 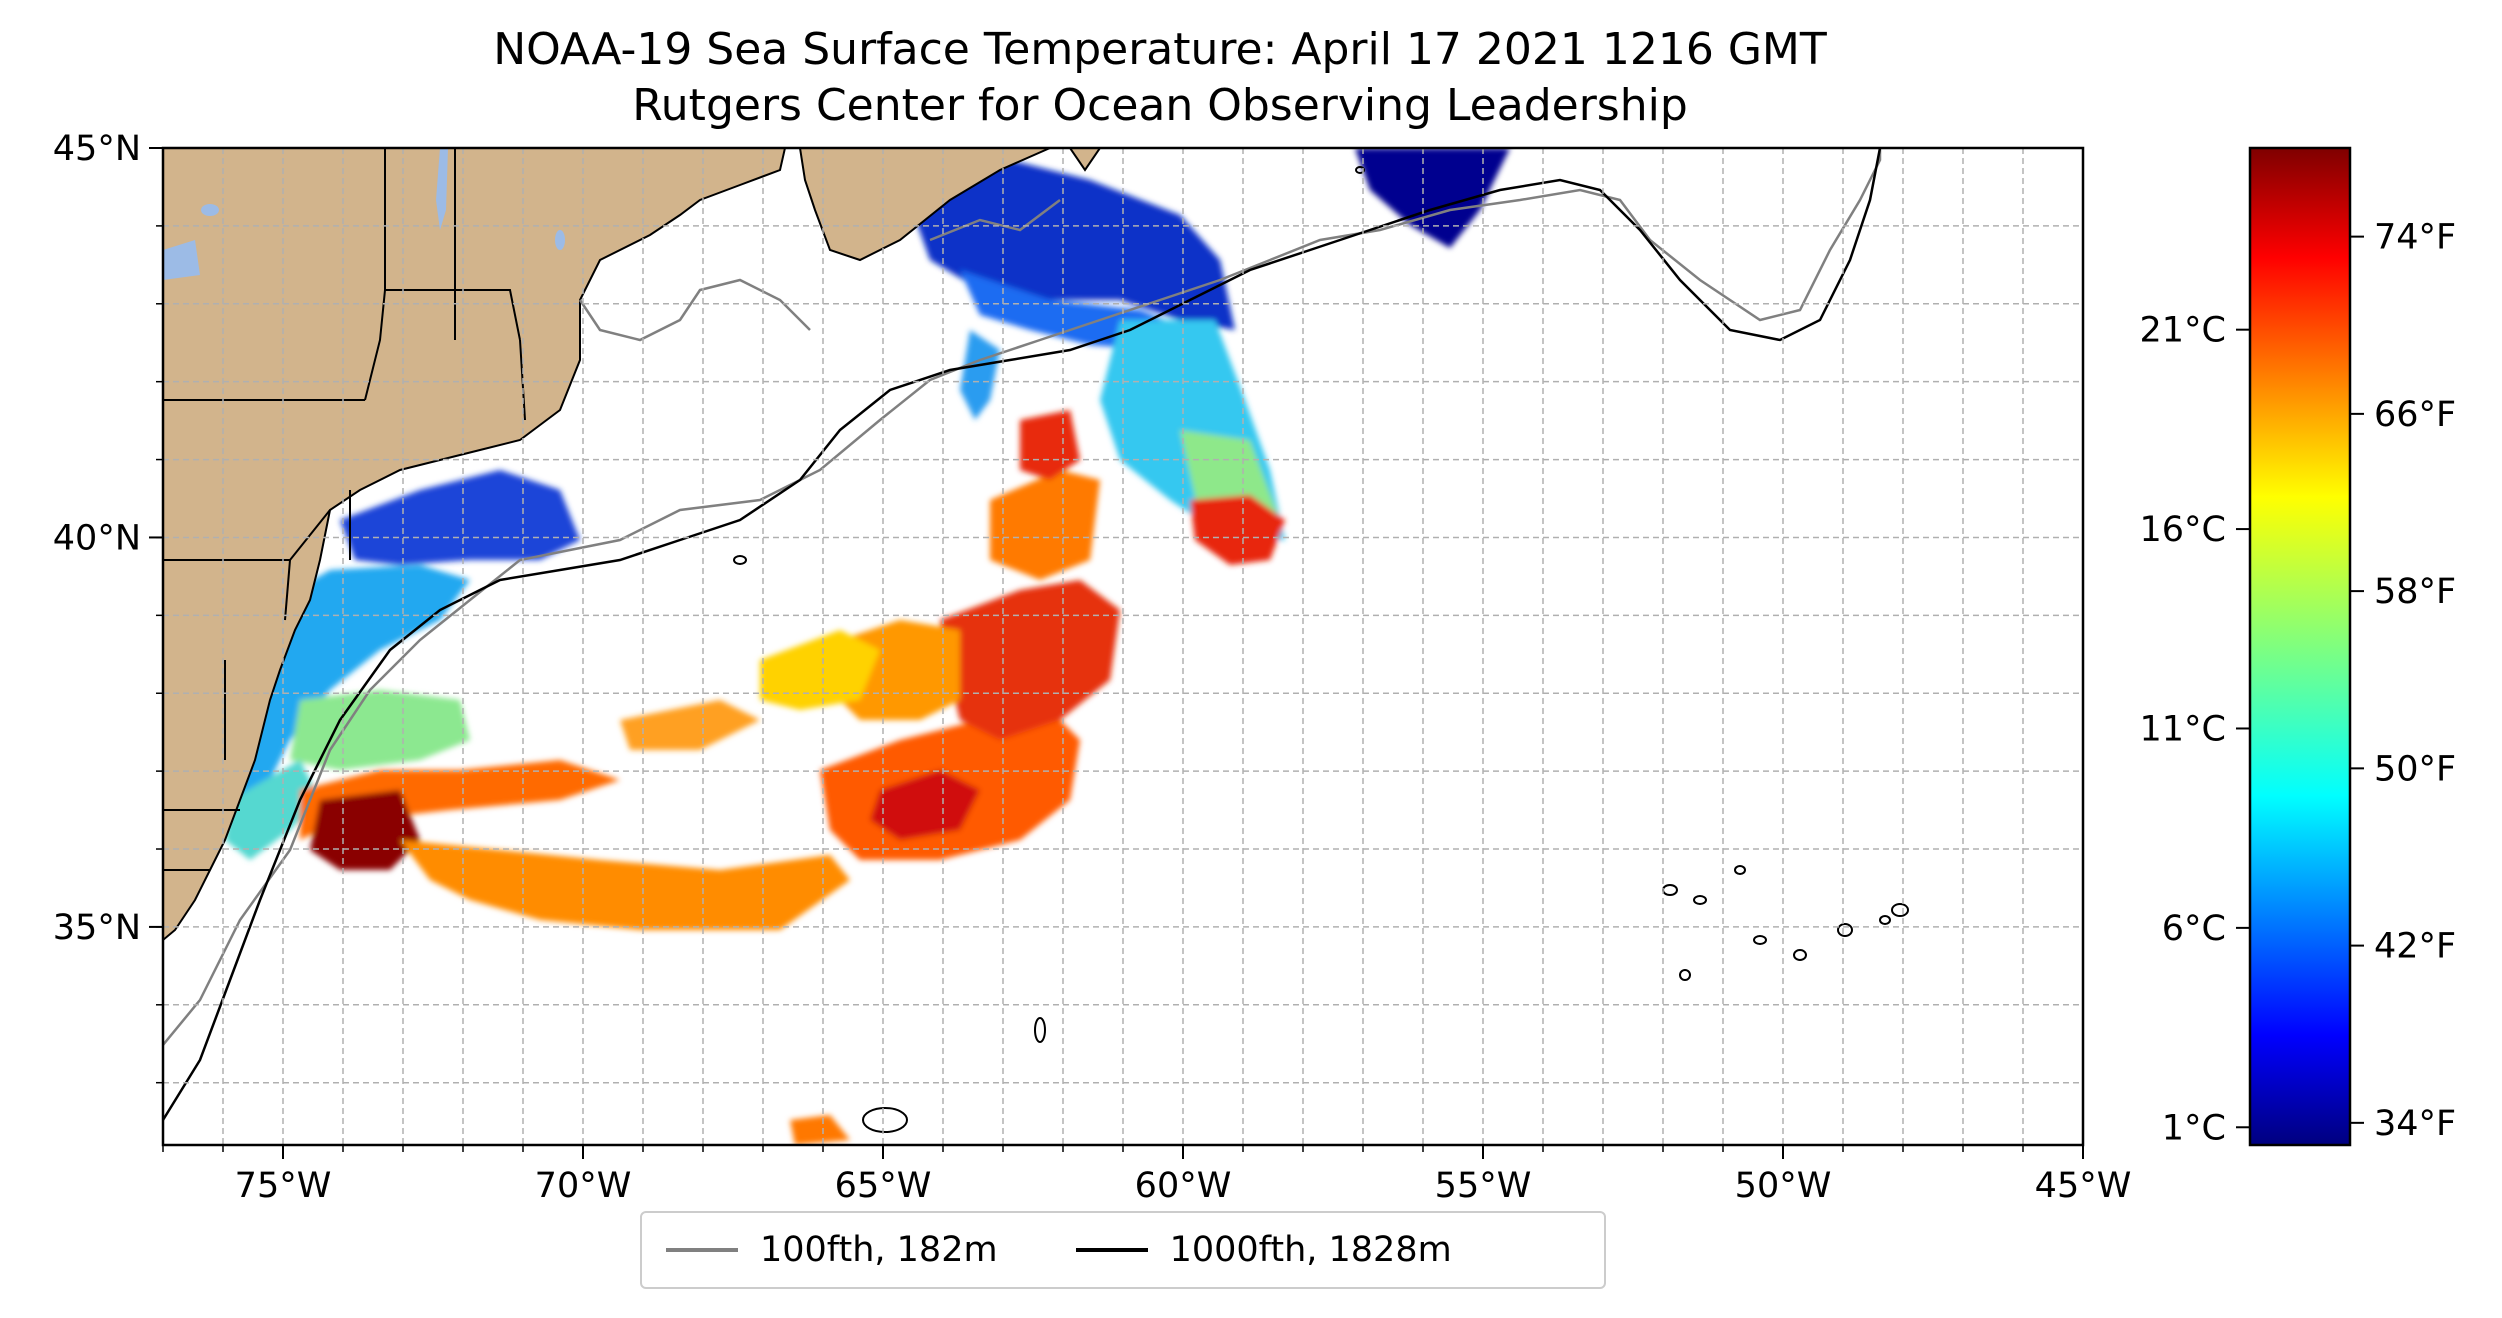 I want to click on state-borders, so click(x=344, y=509).